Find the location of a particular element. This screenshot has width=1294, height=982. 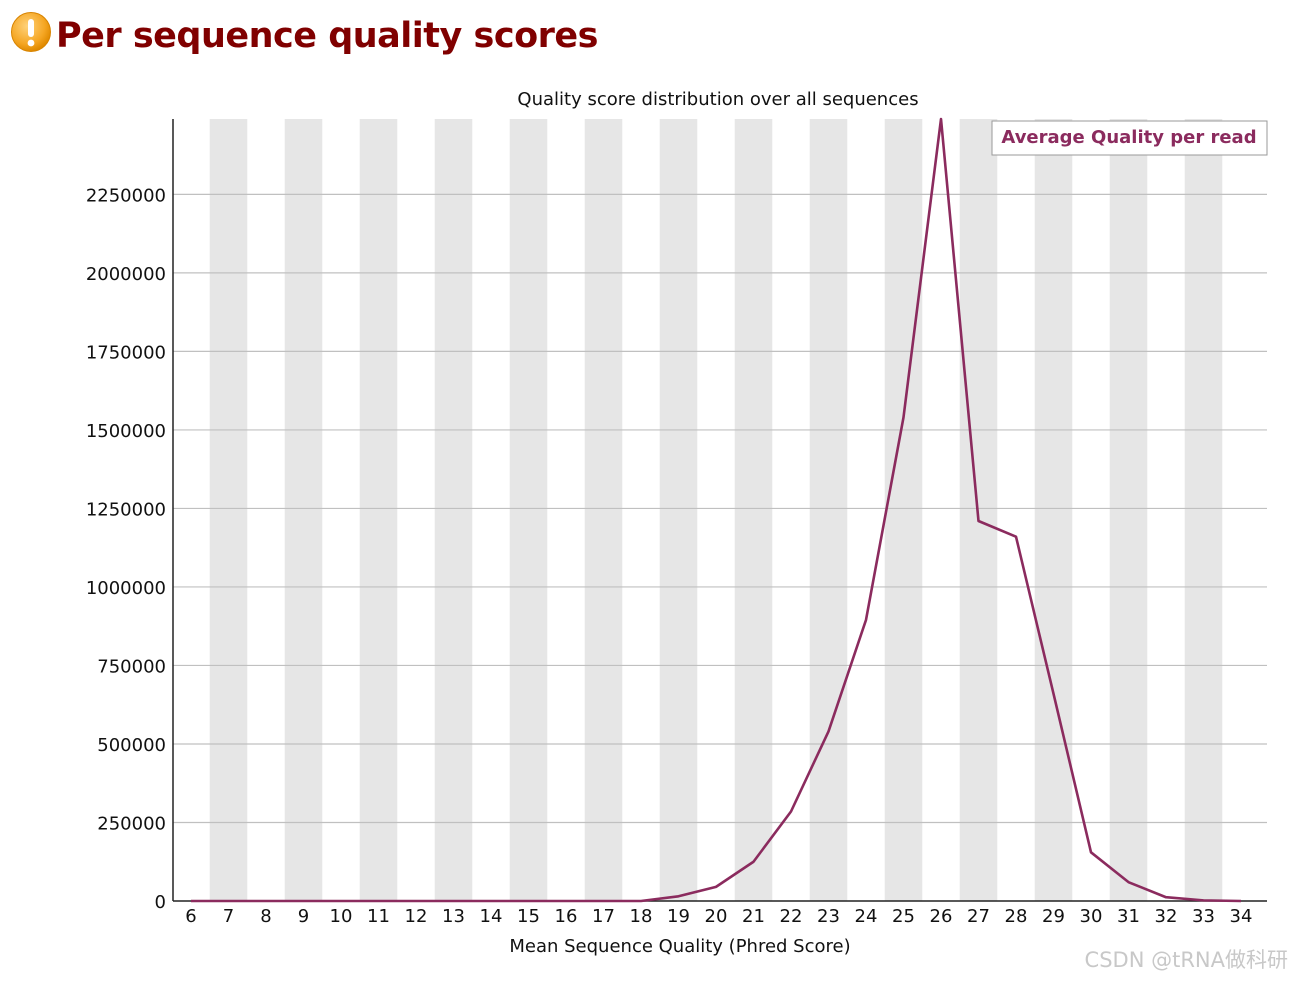

x-tick-label: 25 is located at coordinates (903, 916).